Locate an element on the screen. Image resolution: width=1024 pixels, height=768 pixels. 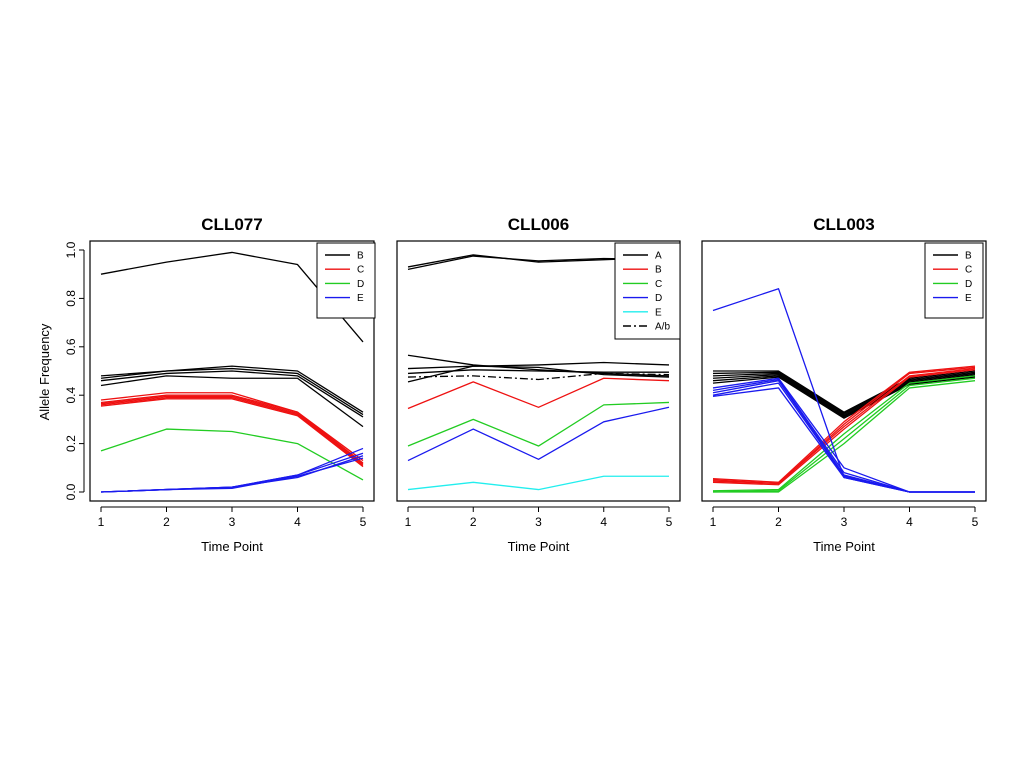
y-tick-label: 0.2 is located at coordinates (71, 443).